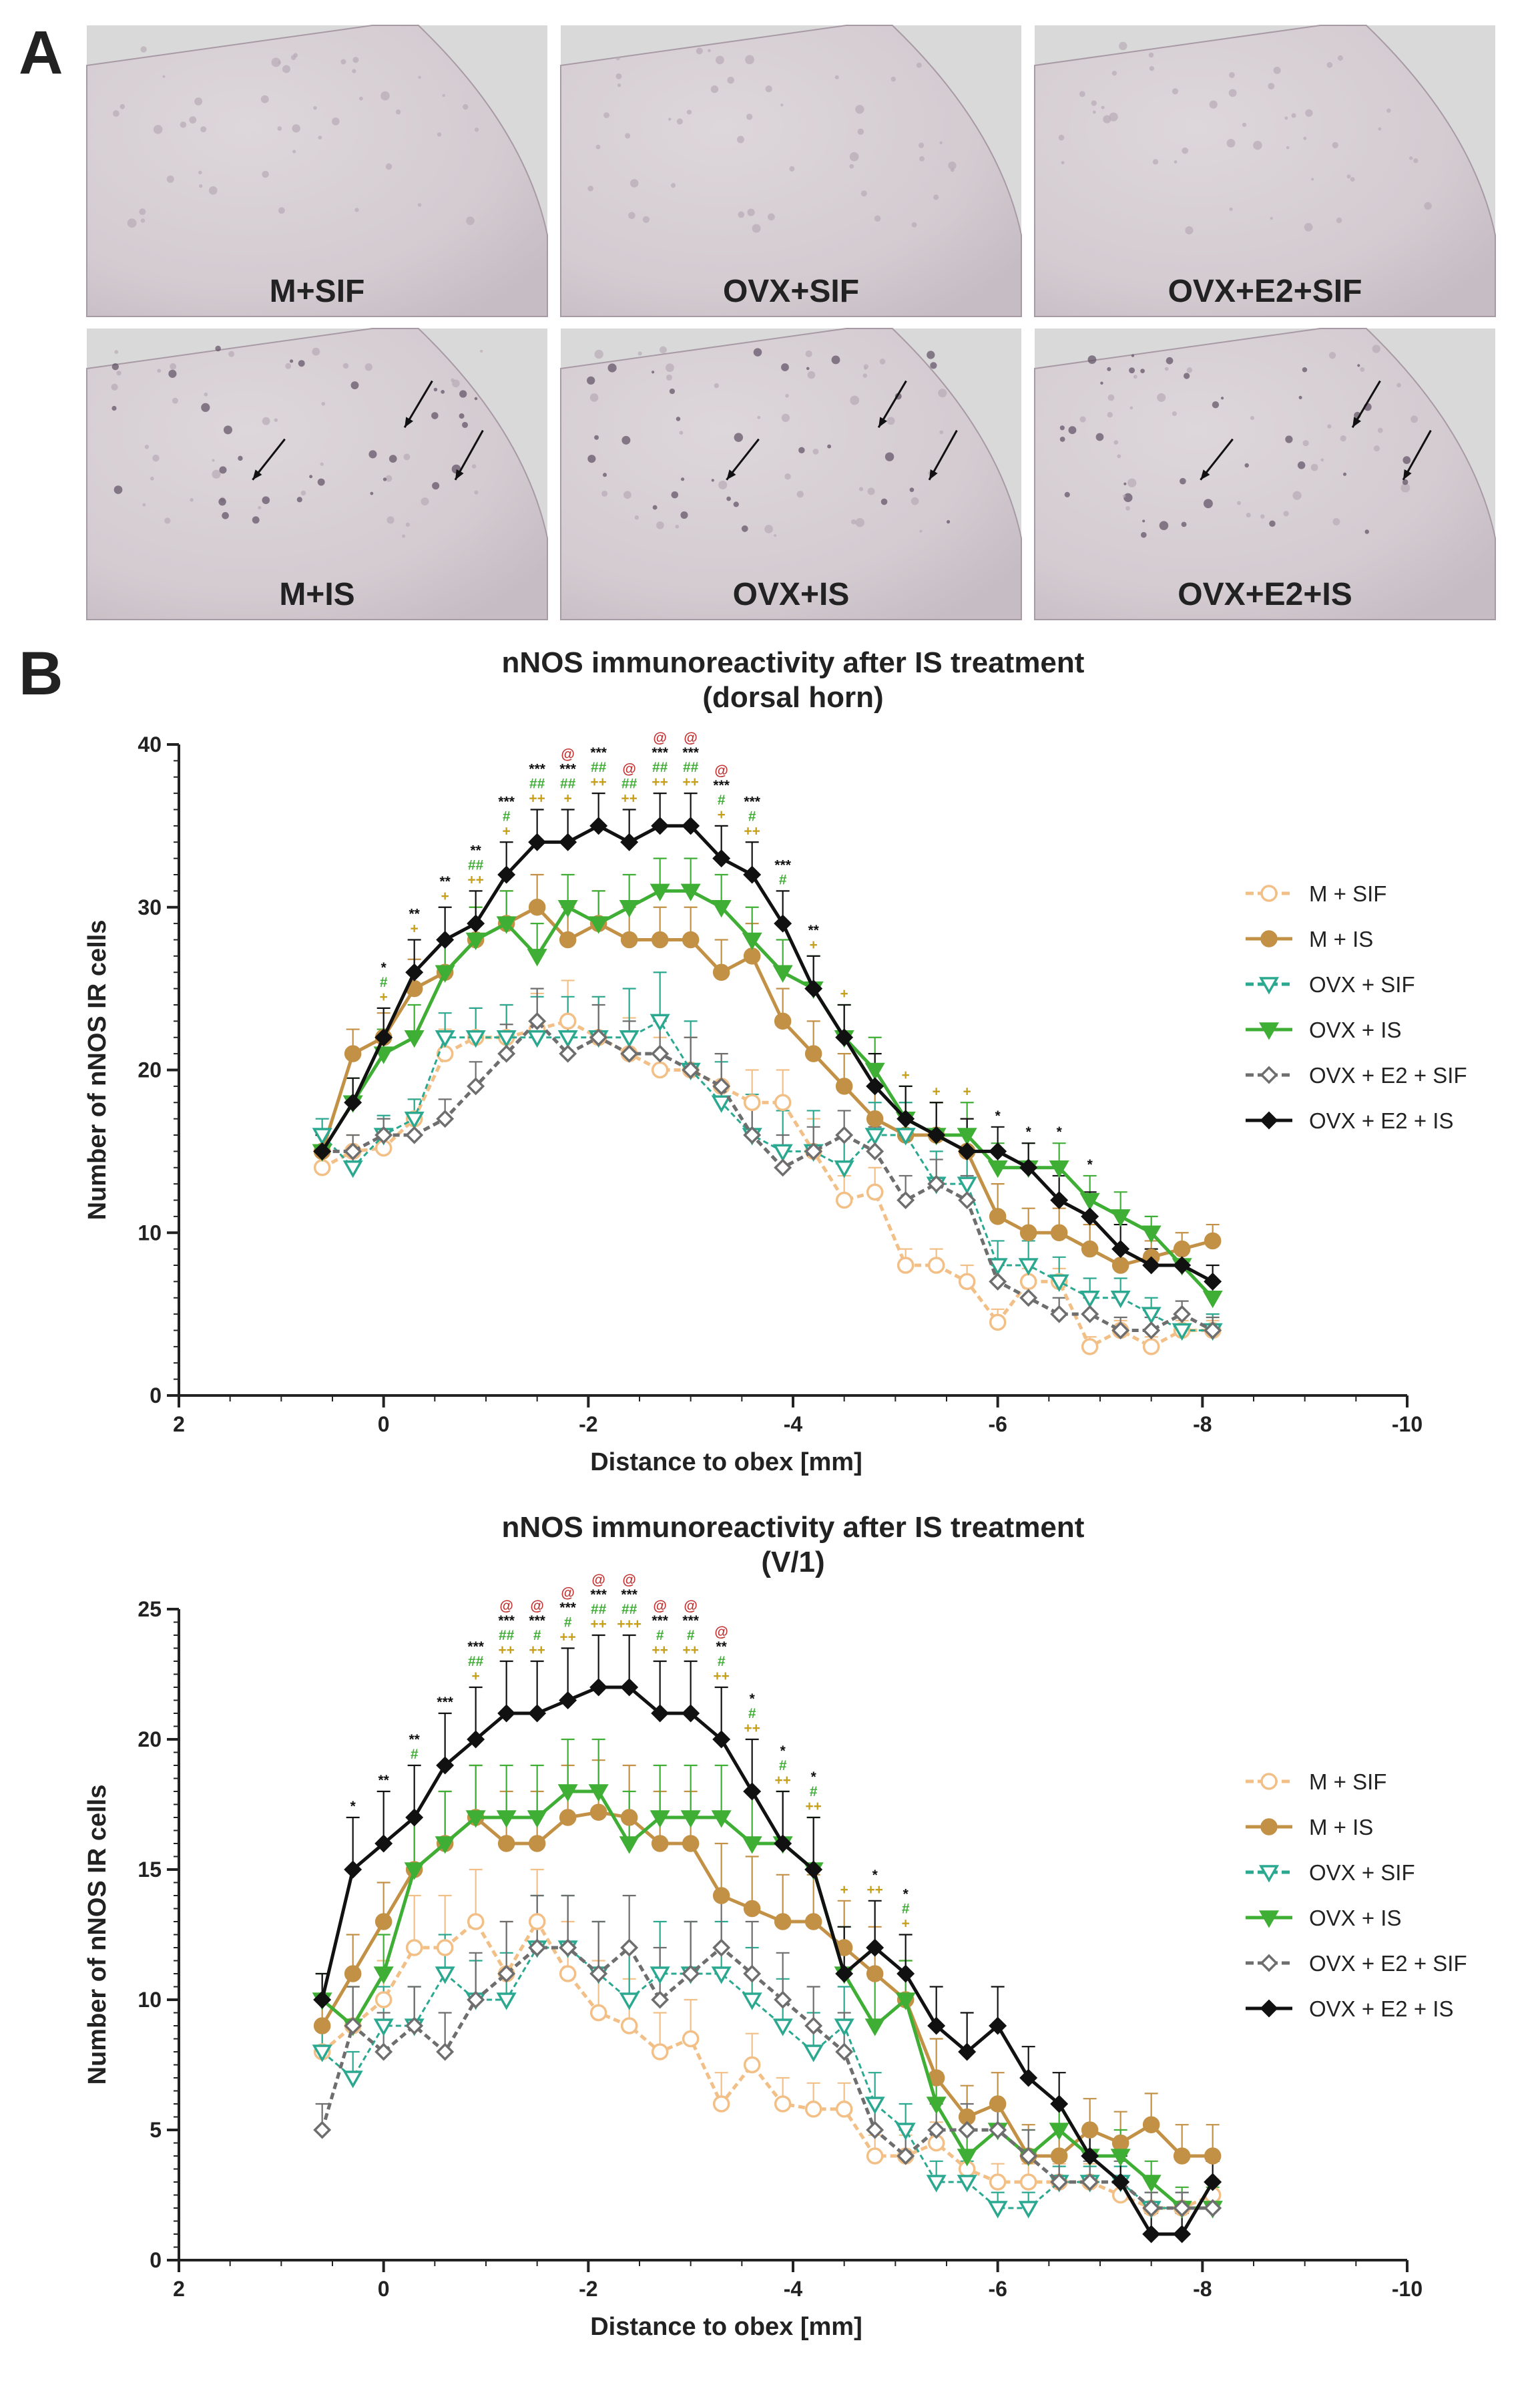 This screenshot has height=2389, width=1540. Describe the element at coordinates (506, 1606) in the screenshot. I see `significance-mark: @` at that location.